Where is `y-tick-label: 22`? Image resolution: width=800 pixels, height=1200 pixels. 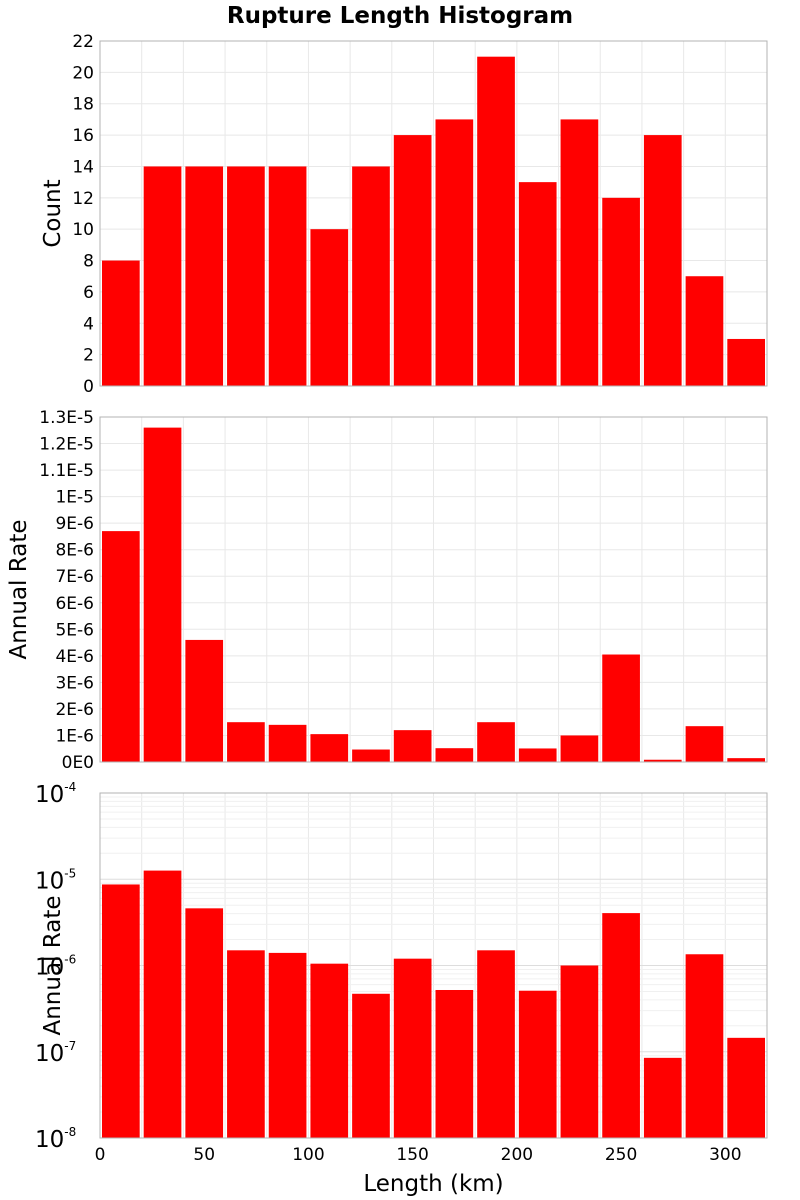
y-tick-label: 22 is located at coordinates (83, 42).